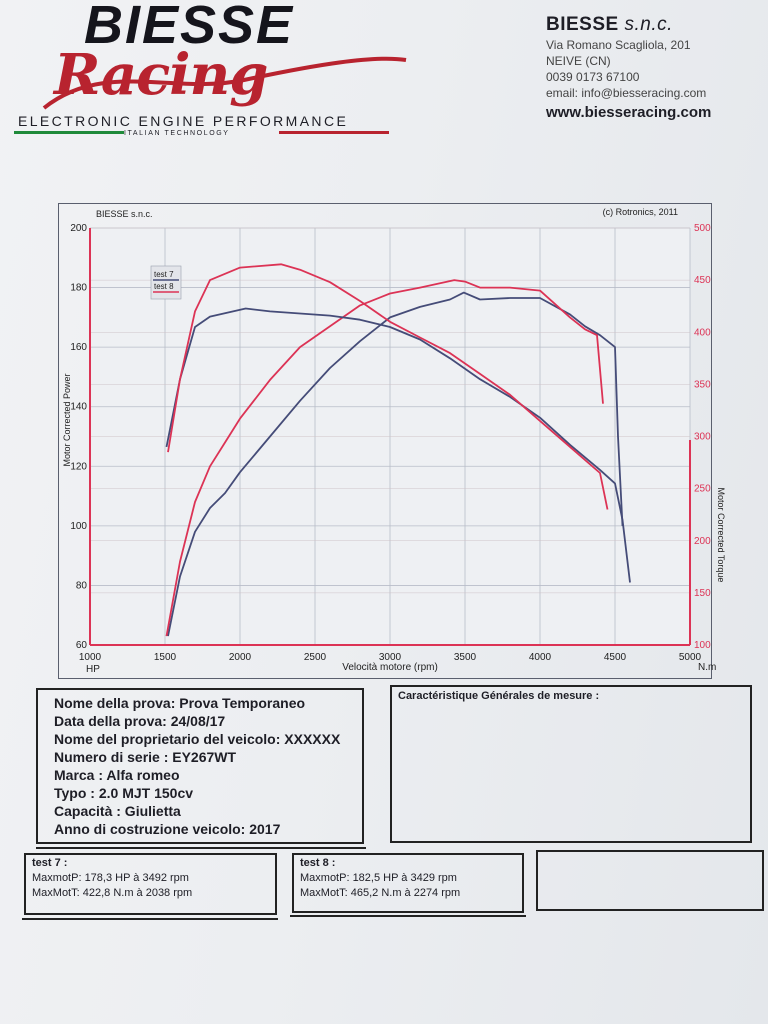 This screenshot has height=1024, width=768. What do you see at coordinates (93, 669) in the screenshot?
I see `left-unit-label: HP` at bounding box center [93, 669].